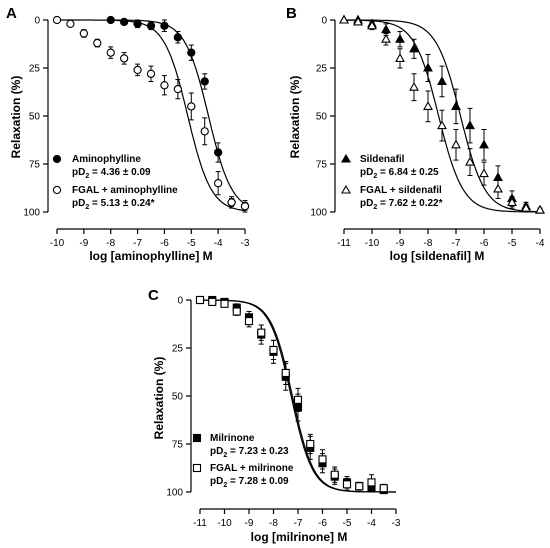 The image size is (550, 548). I want to click on legend-label: Aminophylline, so click(106, 159).